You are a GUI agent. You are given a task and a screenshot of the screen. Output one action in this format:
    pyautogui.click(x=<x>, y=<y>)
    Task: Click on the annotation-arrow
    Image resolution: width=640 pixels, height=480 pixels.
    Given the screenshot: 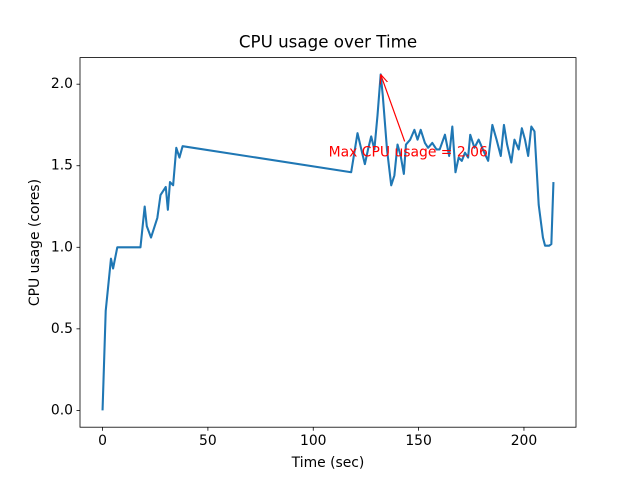 What is the action you would take?
    pyautogui.click(x=393, y=108)
    